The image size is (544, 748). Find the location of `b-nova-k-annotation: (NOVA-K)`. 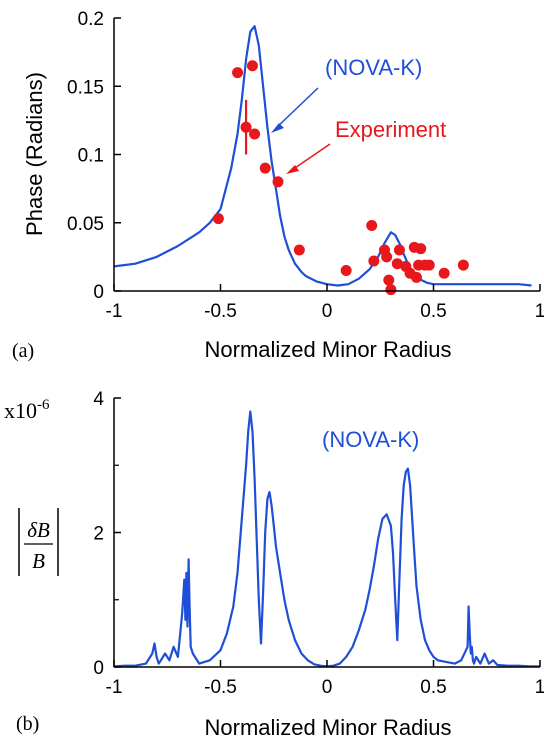

b-nova-k-annotation: (NOVA-K) is located at coordinates (370, 439).